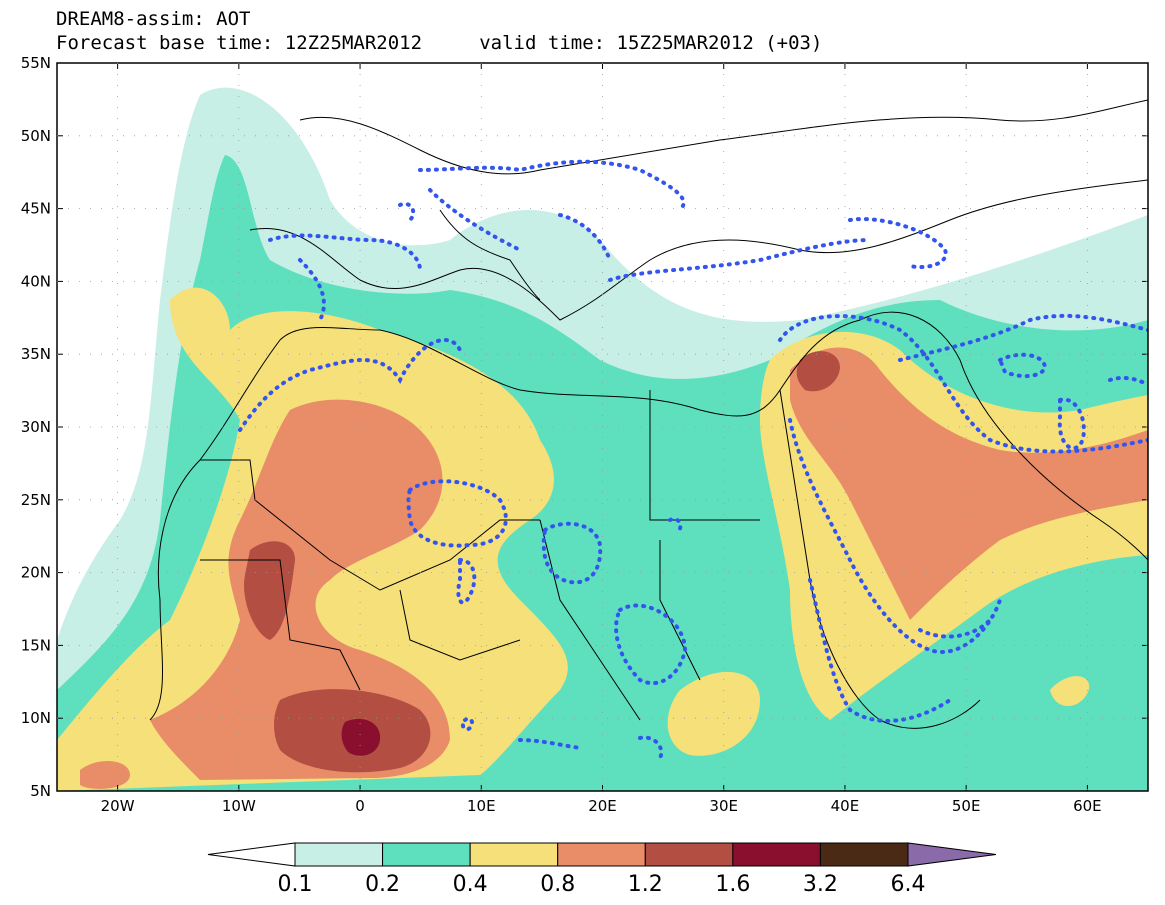 Image resolution: width=1165 pixels, height=905 pixels. What do you see at coordinates (36, 500) in the screenshot?
I see `lat-tick-label: 25N` at bounding box center [36, 500].